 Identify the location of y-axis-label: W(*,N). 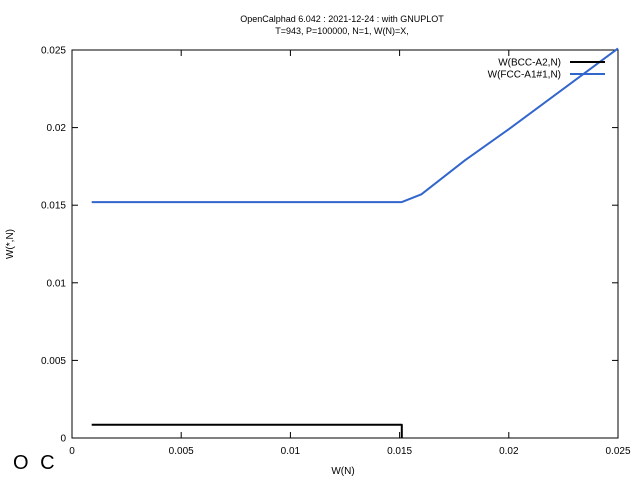
(10, 244).